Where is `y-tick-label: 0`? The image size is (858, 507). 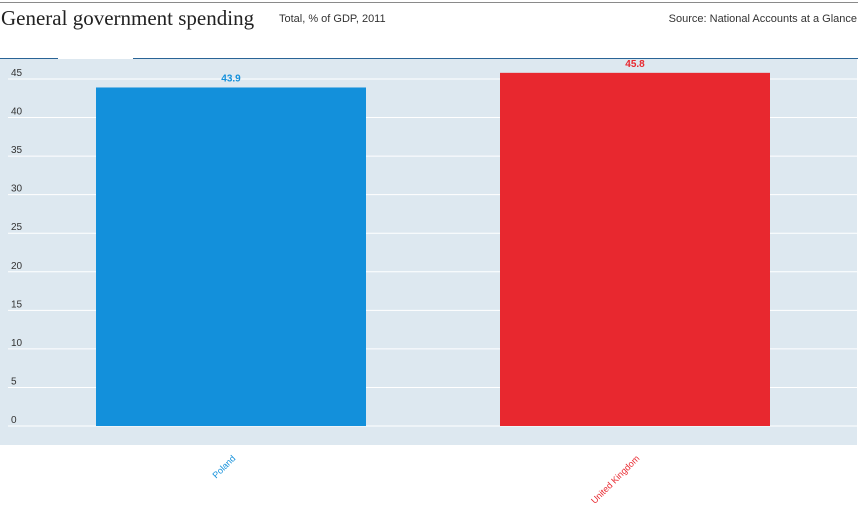 y-tick-label: 0 is located at coordinates (14, 420).